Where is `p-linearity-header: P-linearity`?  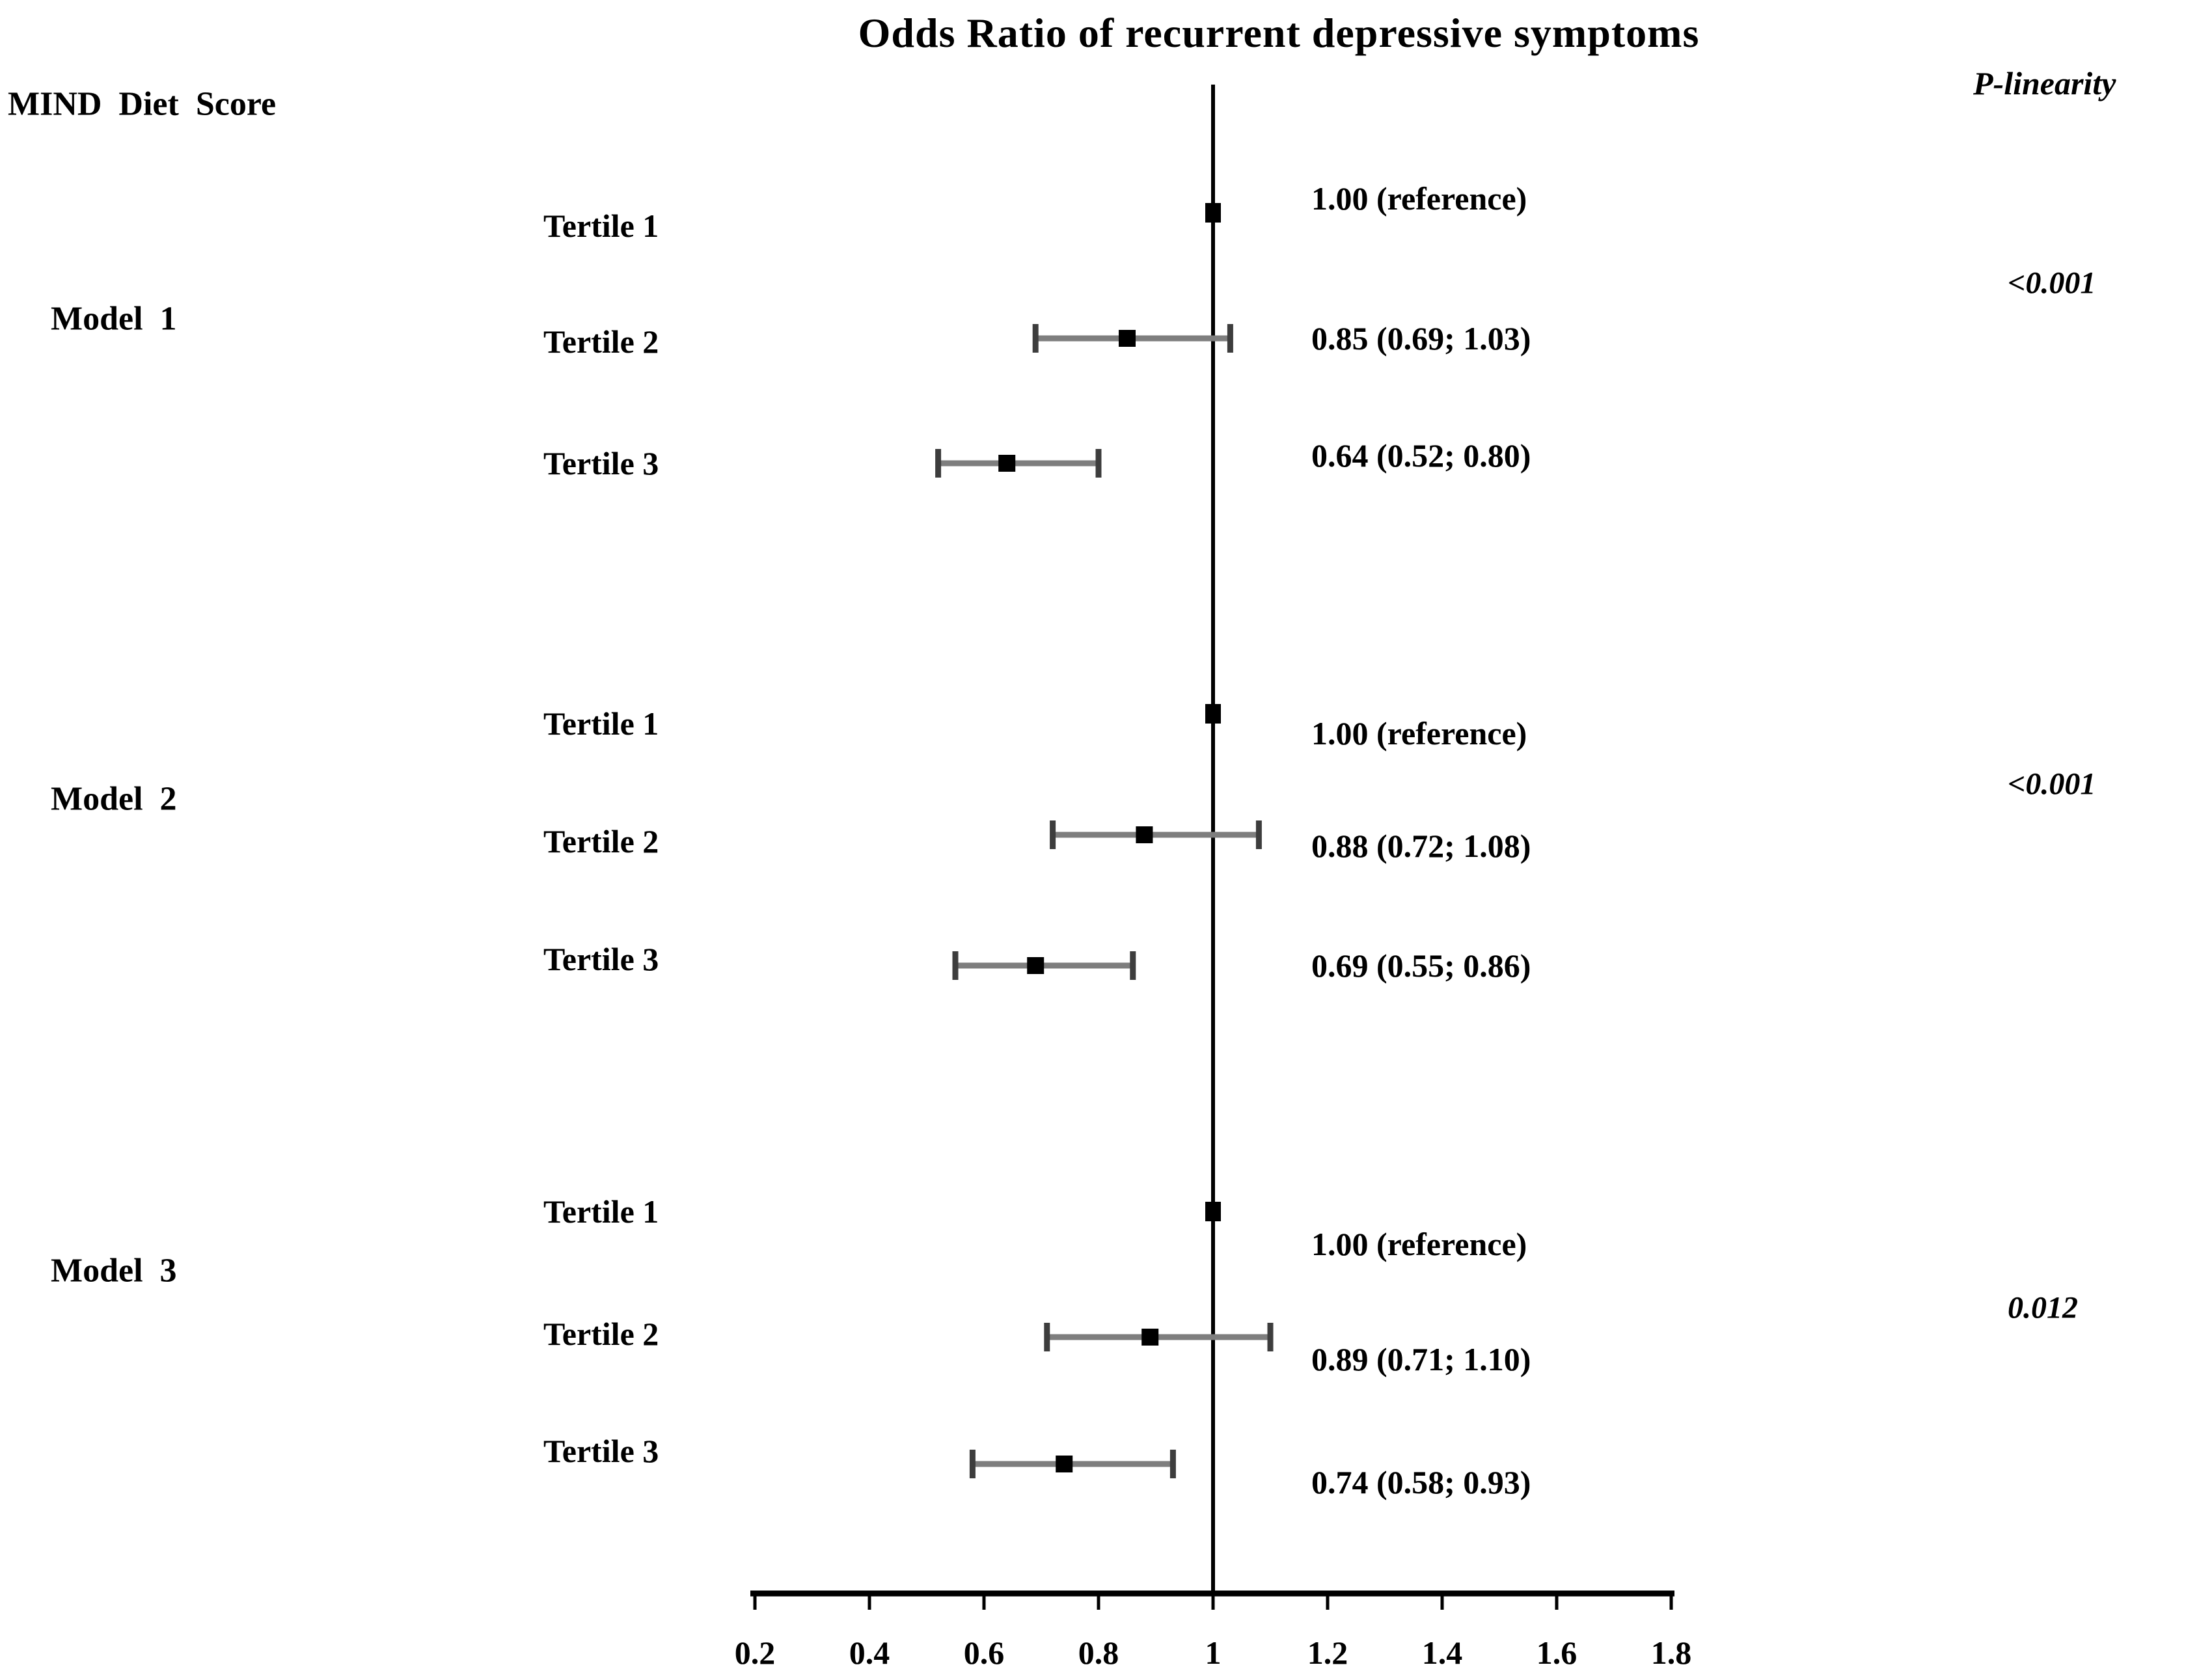 p-linearity-header: P-linearity is located at coordinates (2044, 83).